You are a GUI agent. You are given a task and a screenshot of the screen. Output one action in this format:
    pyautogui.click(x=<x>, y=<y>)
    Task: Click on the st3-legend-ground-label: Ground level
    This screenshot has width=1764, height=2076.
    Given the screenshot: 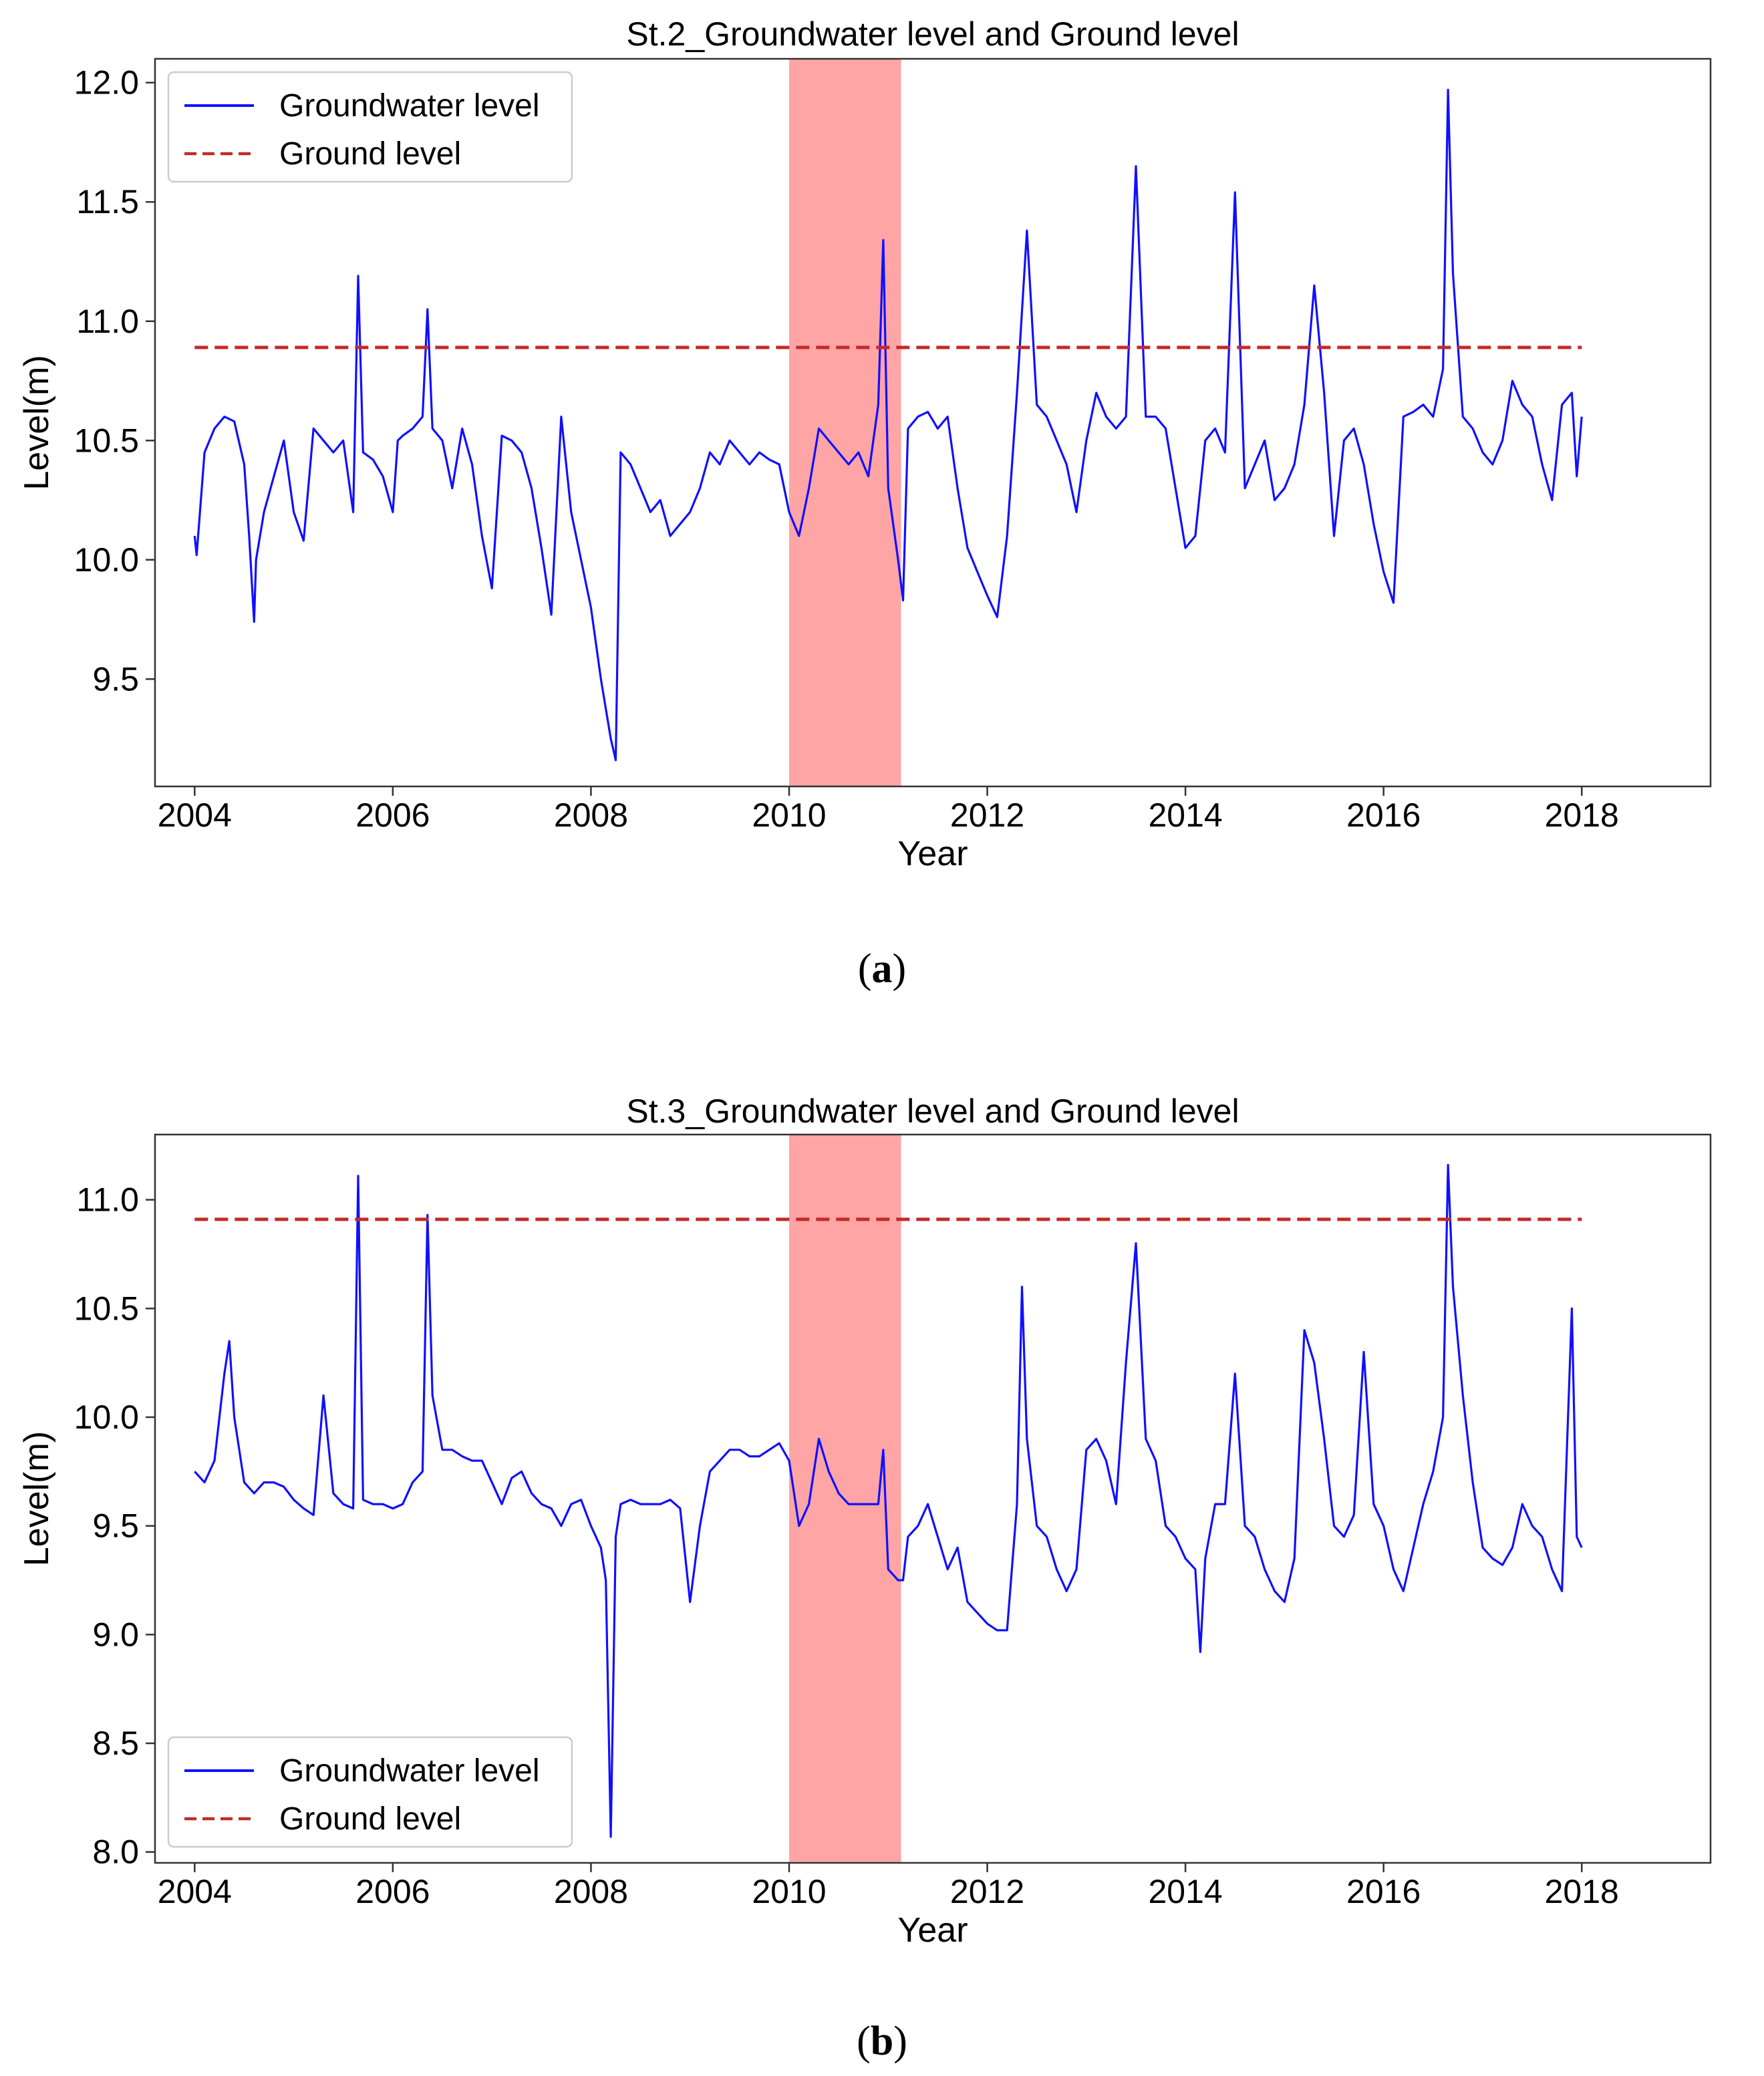 What is the action you would take?
    pyautogui.click(x=370, y=1819)
    